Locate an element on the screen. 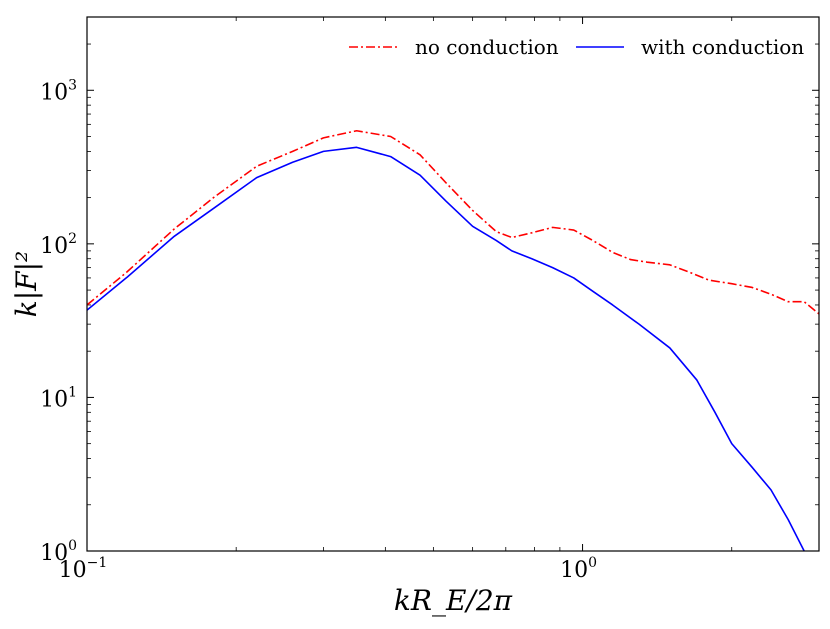 The image size is (830, 629). legend-label-with-conduction: with conduction is located at coordinates (722, 47).